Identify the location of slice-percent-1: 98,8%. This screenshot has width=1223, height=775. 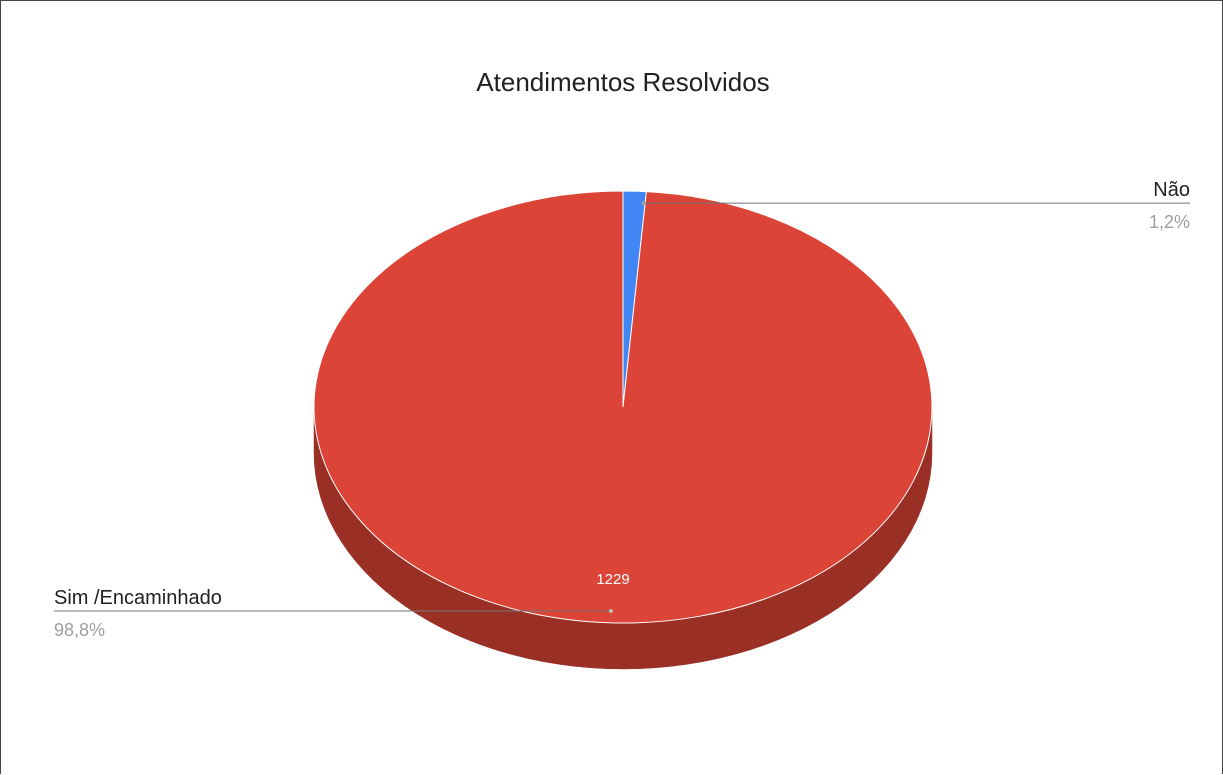
(79, 630).